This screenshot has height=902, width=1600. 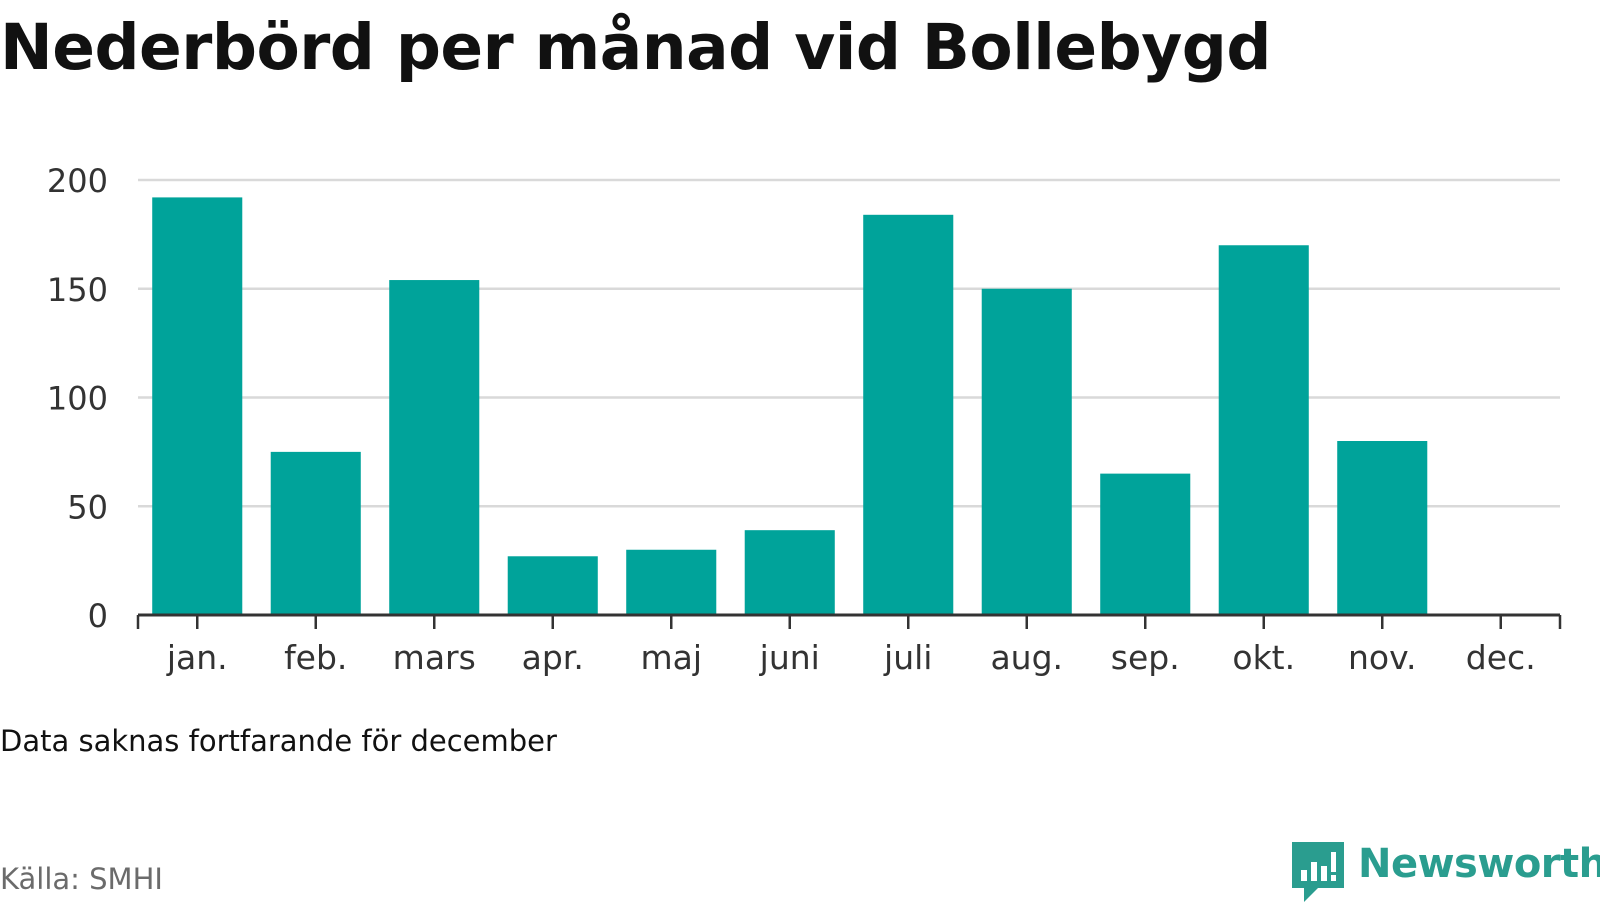 I want to click on newsworthy-logo-icon, so click(x=1318, y=872).